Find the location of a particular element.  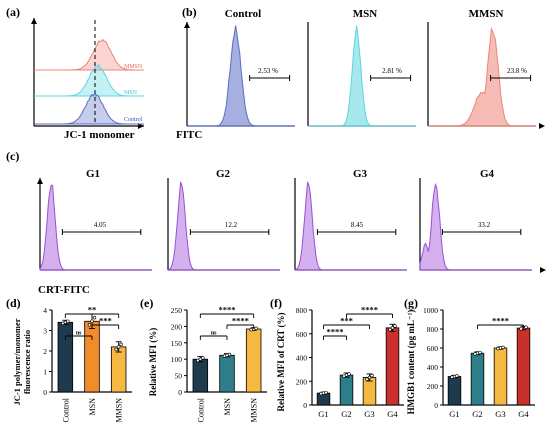

d-ytick-label: 1 is located at coordinates (45, 372).